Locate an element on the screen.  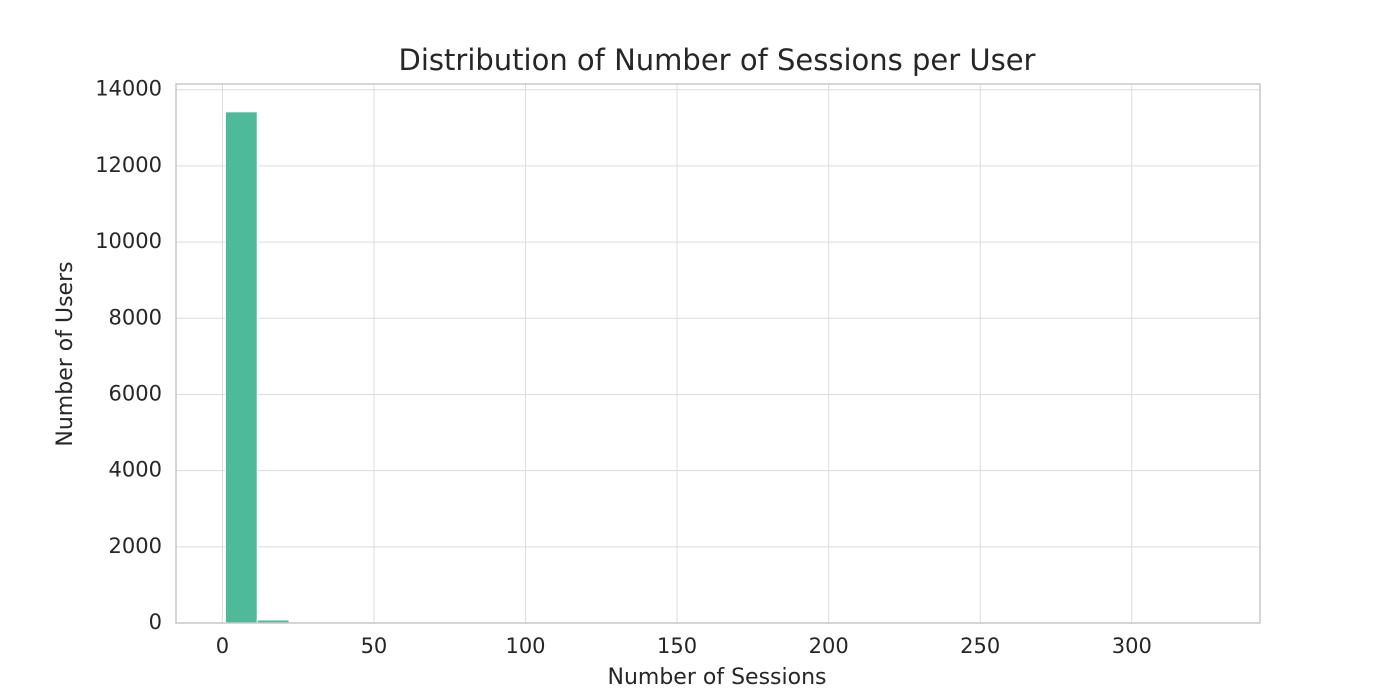
x-tick-label: 50 is located at coordinates (374, 646).